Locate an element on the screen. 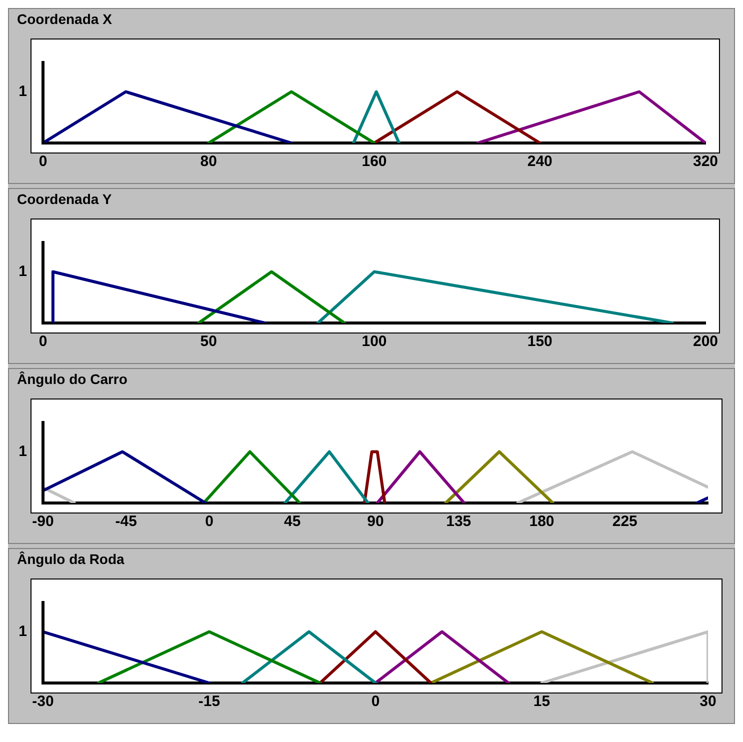  chart-title: Ângulo da Roda is located at coordinates (70, 559).